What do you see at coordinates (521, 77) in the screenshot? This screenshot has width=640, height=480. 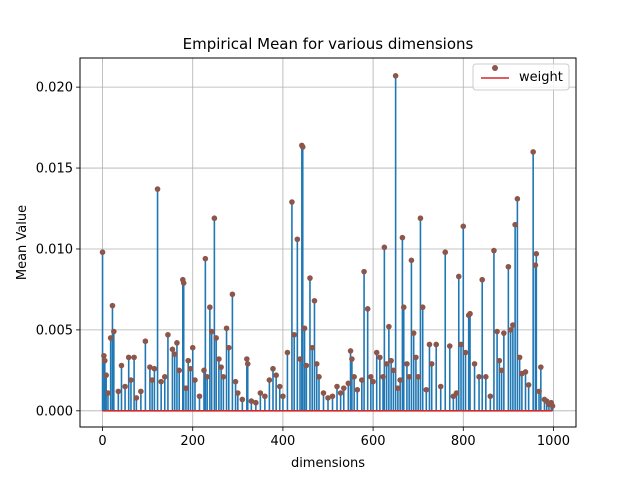 I see `legend: weight` at bounding box center [521, 77].